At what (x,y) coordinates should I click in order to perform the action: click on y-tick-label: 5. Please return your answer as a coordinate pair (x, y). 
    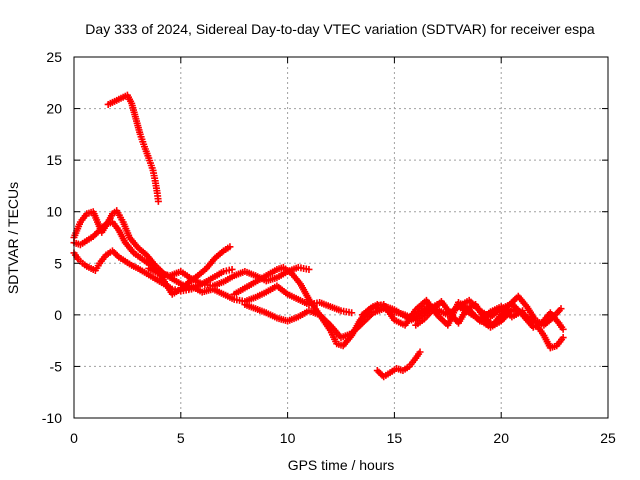
    Looking at the image, I should click on (58, 263).